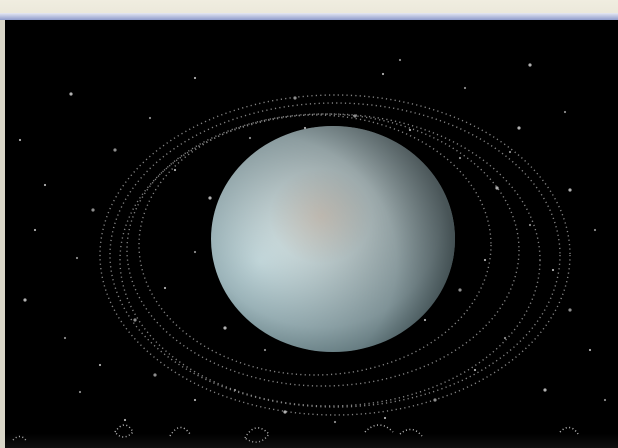 The height and width of the screenshot is (448, 618). Describe the element at coordinates (2, 234) in the screenshot. I see `left-border` at that location.